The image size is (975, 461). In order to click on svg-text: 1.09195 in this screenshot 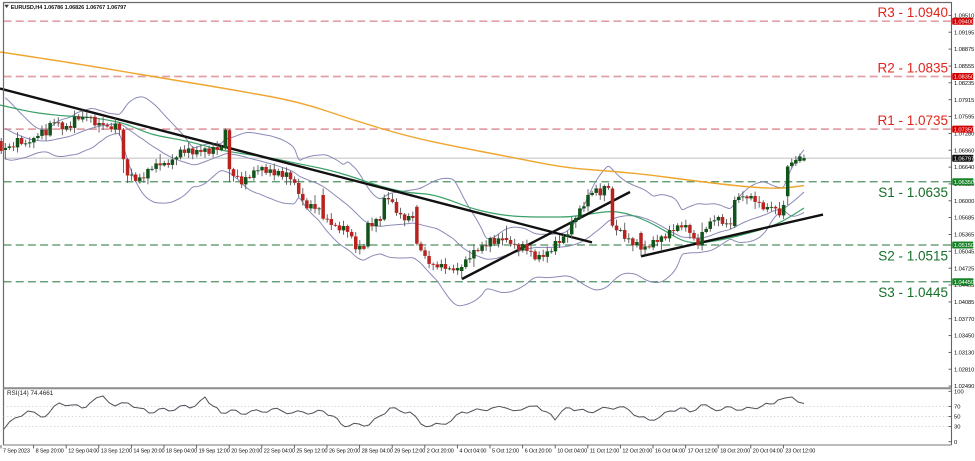, I will do `click(964, 33)`.